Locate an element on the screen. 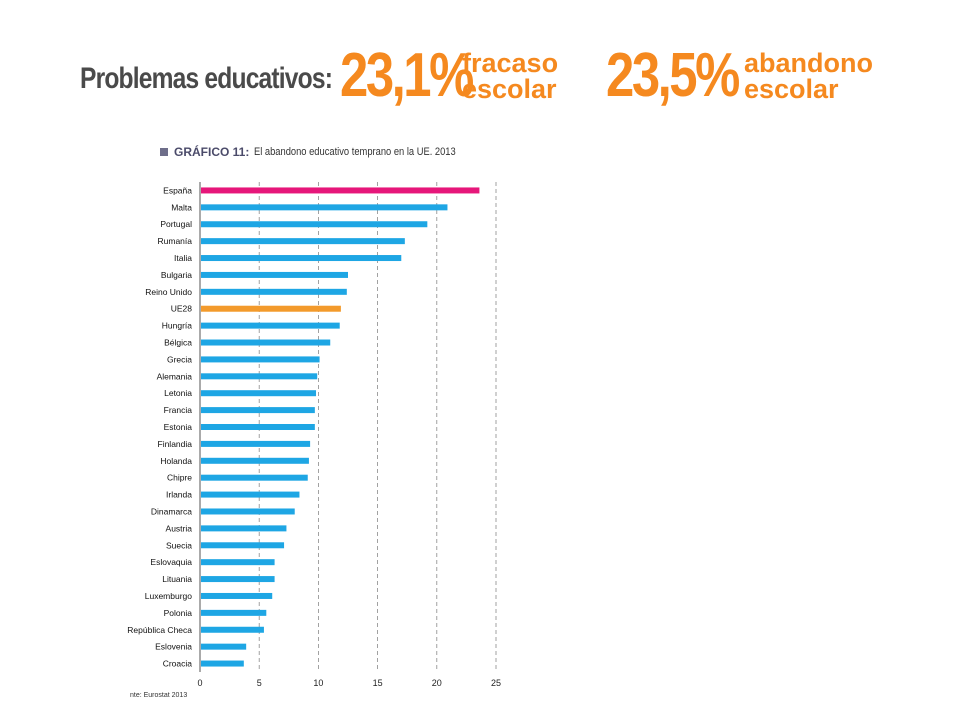 The width and height of the screenshot is (960, 720). category-label: Irlanda is located at coordinates (179, 495).